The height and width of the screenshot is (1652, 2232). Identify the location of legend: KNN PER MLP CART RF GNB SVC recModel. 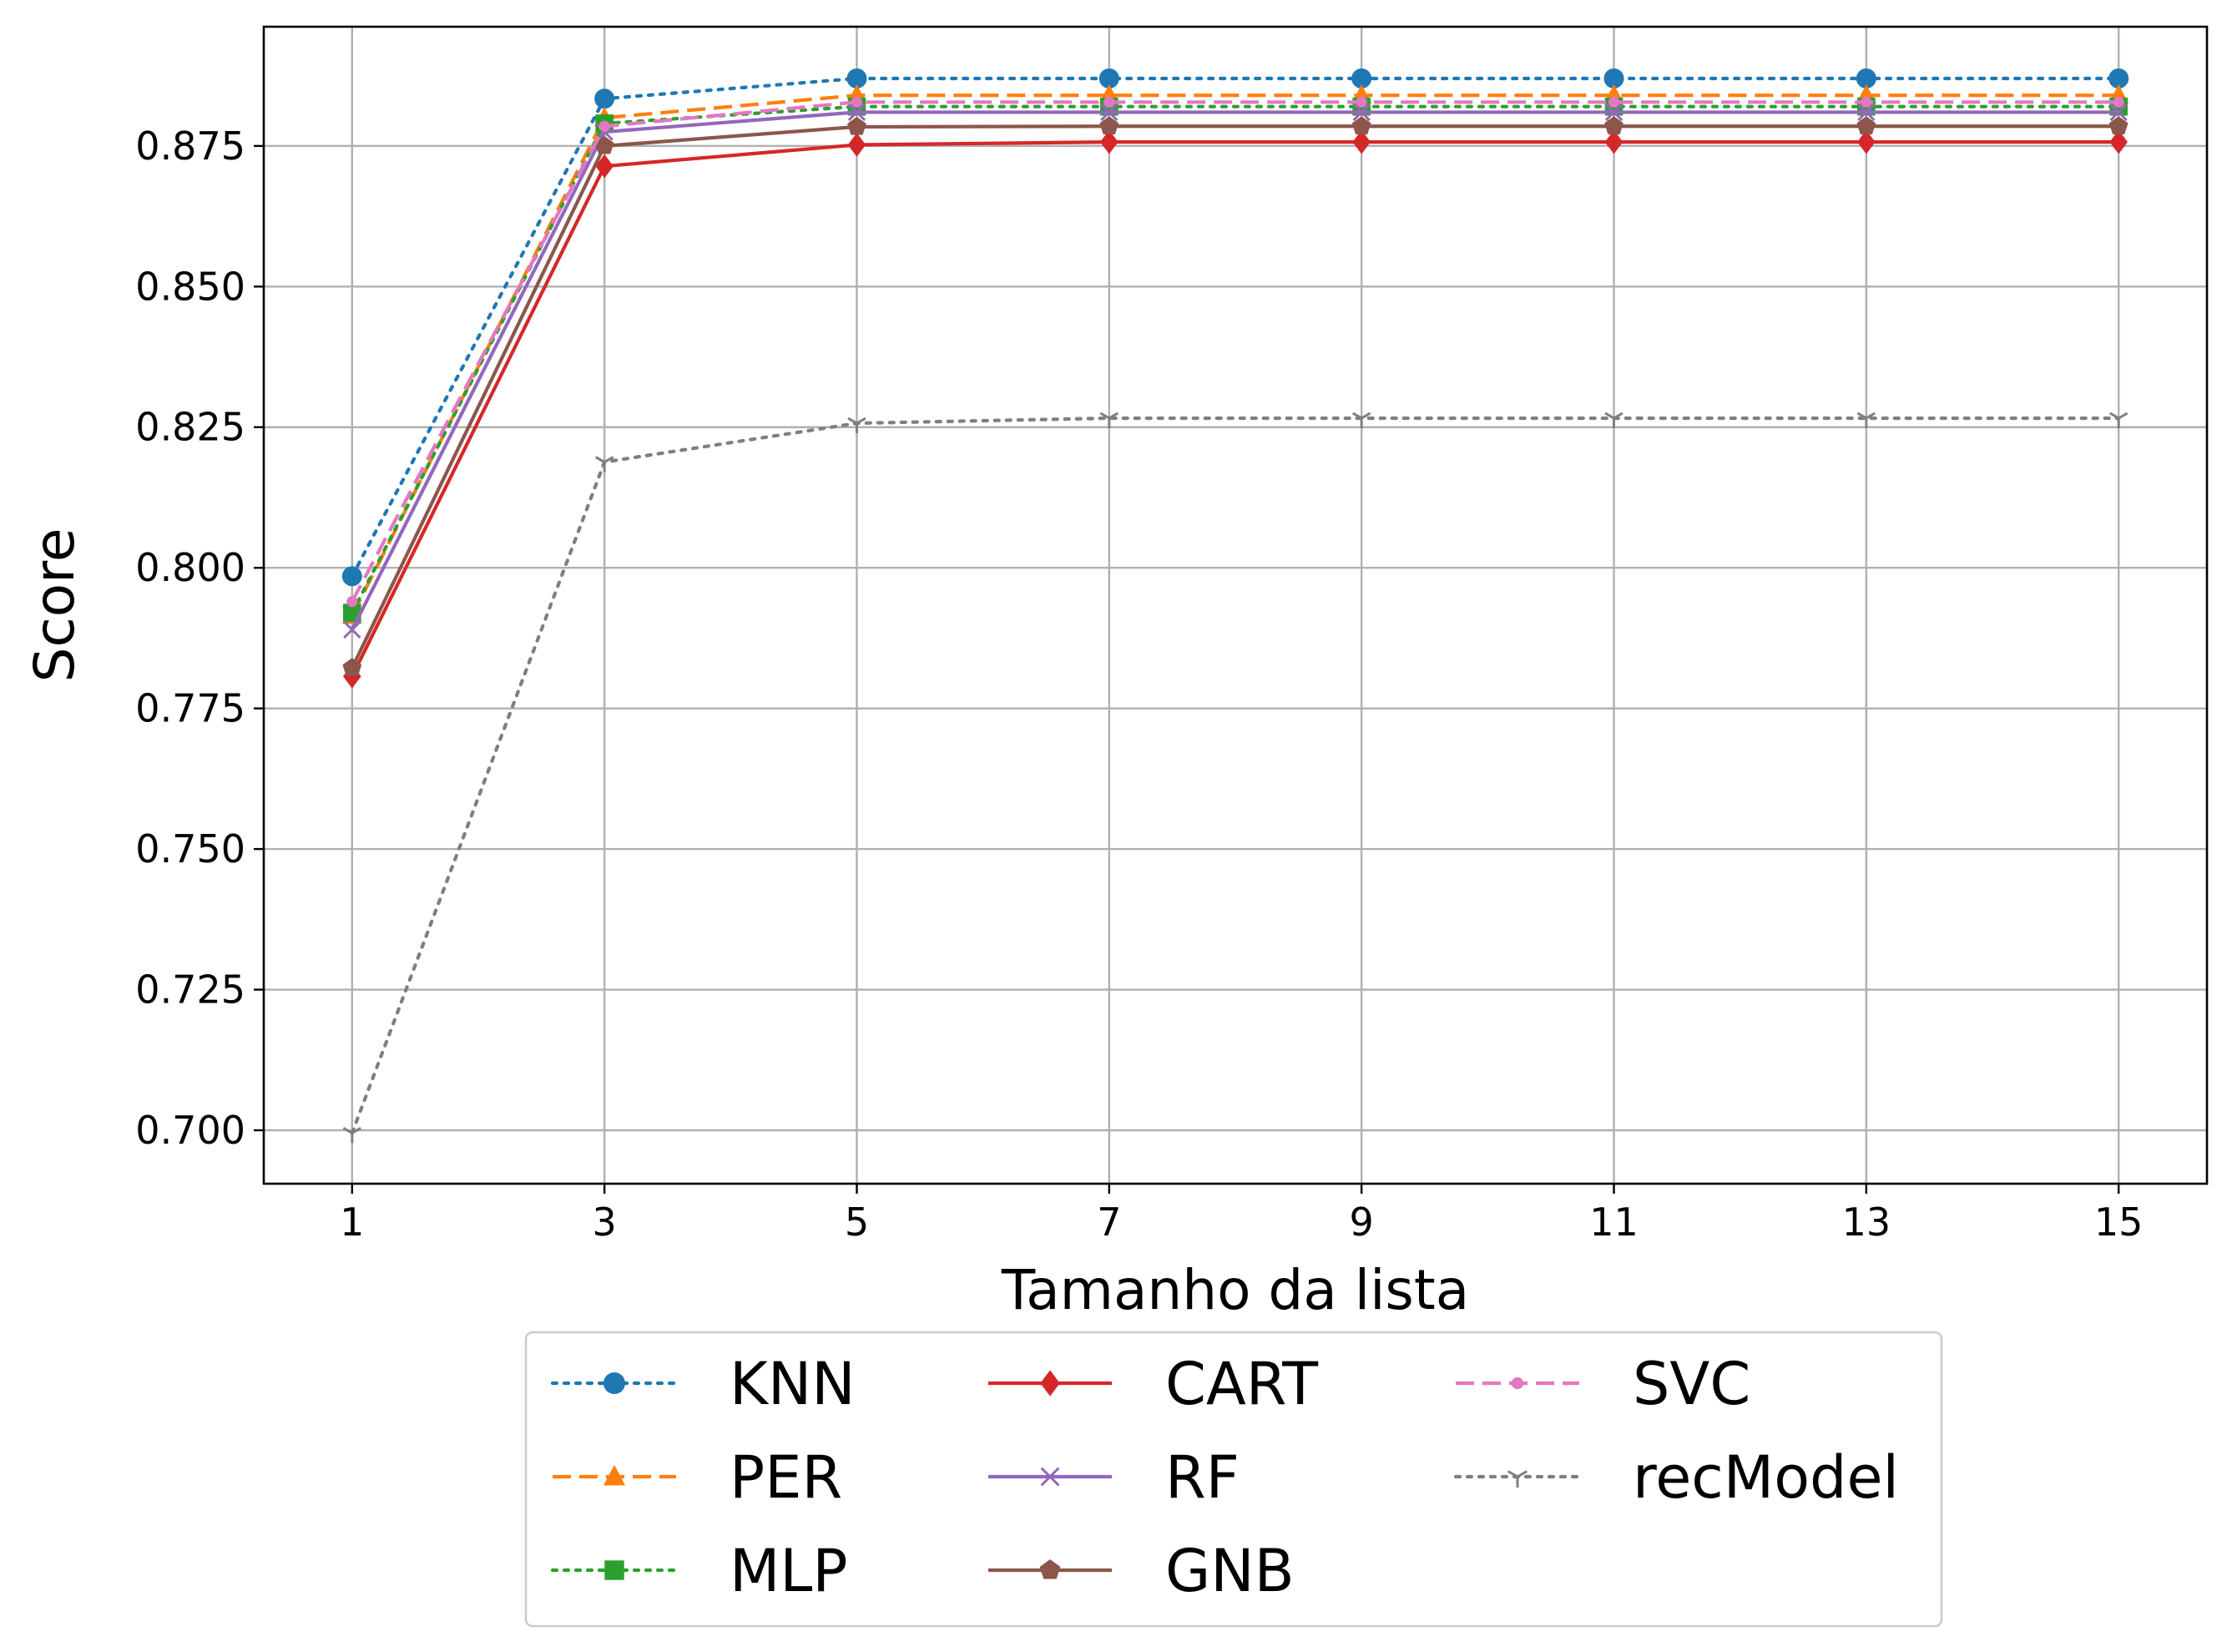
(1233, 1479).